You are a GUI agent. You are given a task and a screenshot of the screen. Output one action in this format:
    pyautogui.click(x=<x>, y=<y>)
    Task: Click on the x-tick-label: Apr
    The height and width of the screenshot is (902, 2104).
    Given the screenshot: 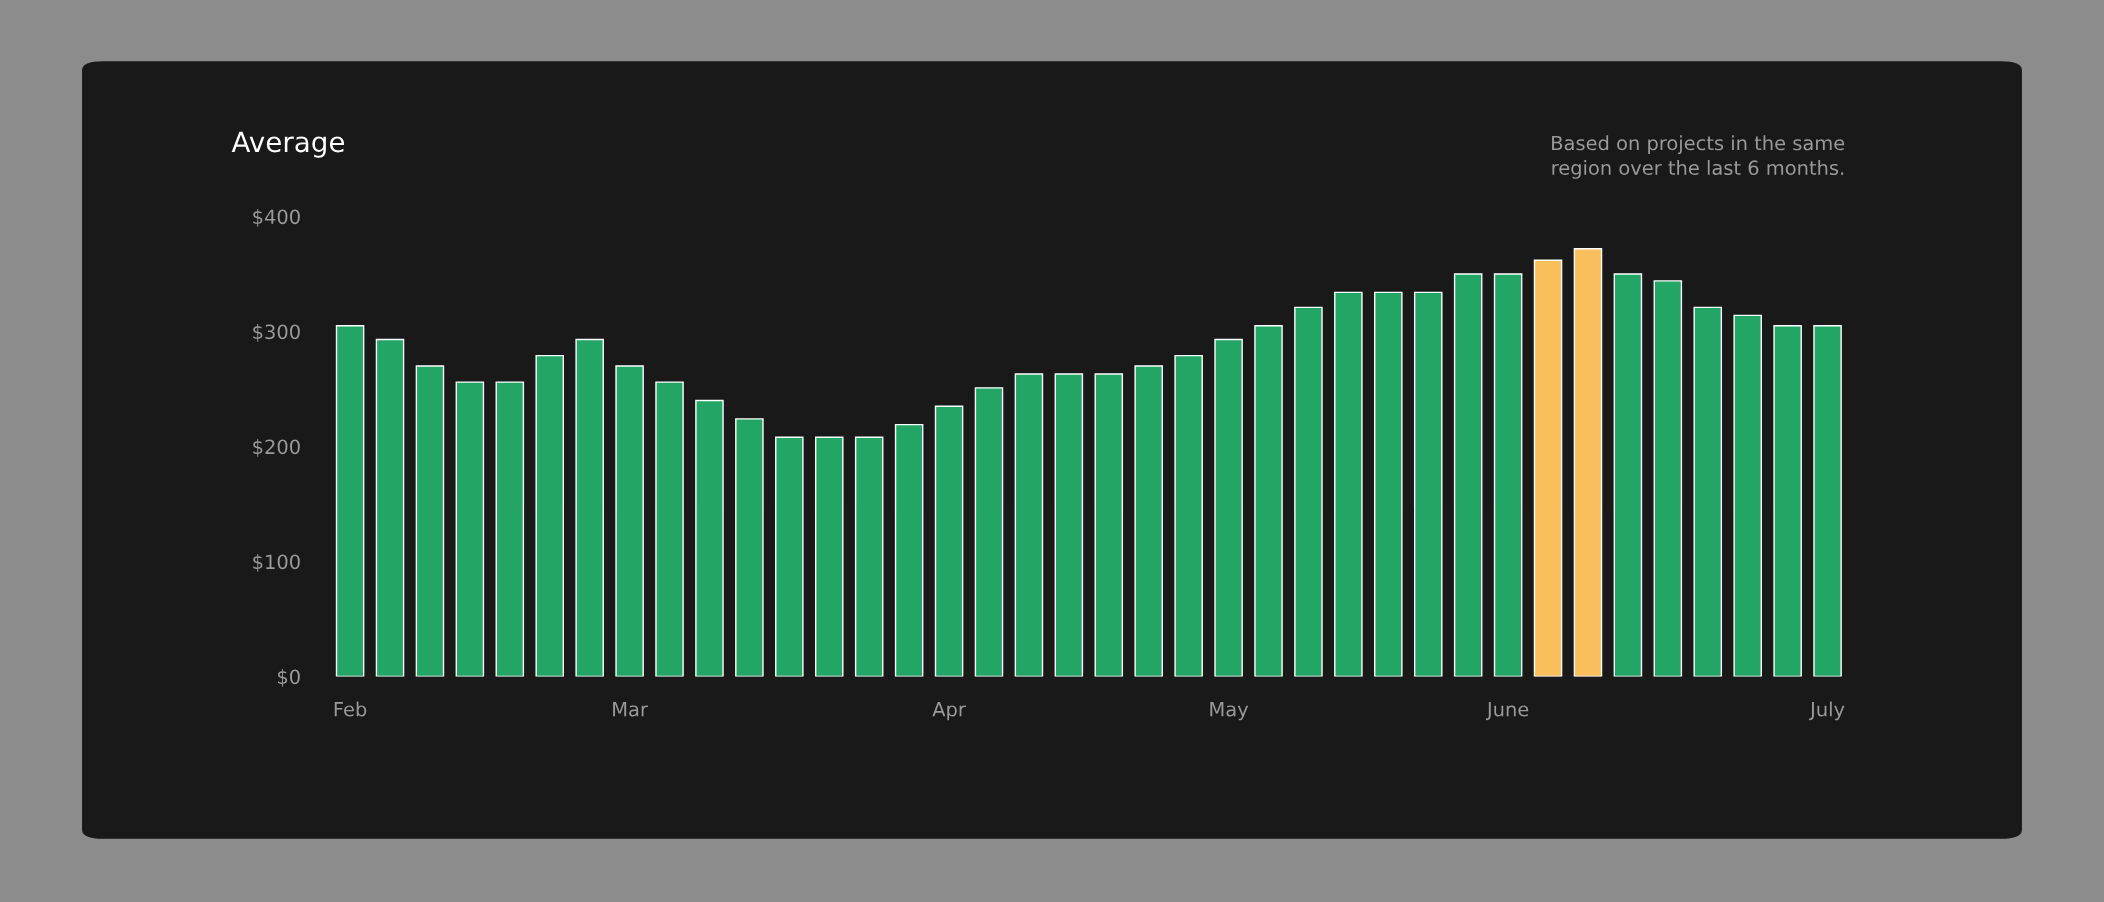 What is the action you would take?
    pyautogui.click(x=949, y=711)
    